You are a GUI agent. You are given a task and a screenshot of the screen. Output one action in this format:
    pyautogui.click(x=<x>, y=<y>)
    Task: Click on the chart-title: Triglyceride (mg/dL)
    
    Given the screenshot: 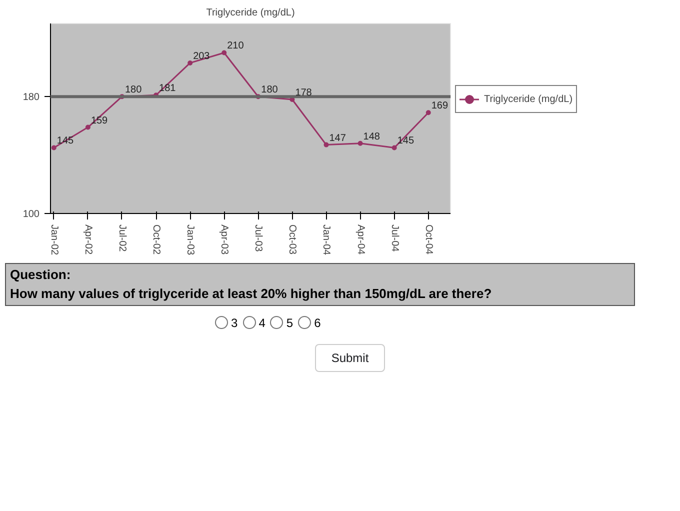 What is the action you would take?
    pyautogui.click(x=250, y=13)
    